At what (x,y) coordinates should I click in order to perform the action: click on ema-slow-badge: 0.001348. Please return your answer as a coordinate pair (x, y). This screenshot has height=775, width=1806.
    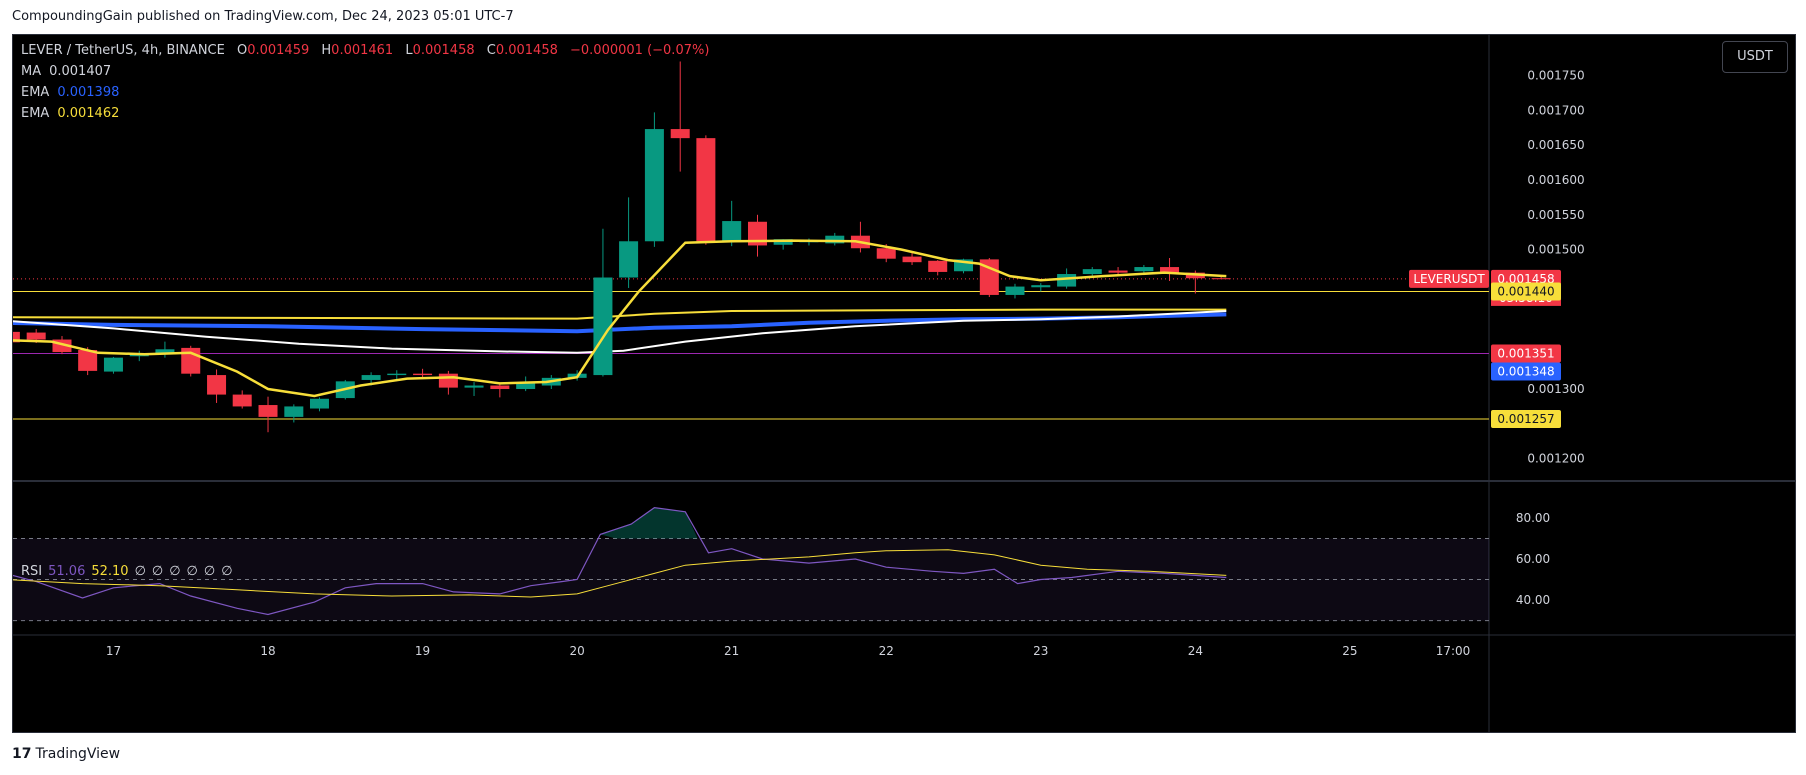
    Looking at the image, I should click on (1526, 371).